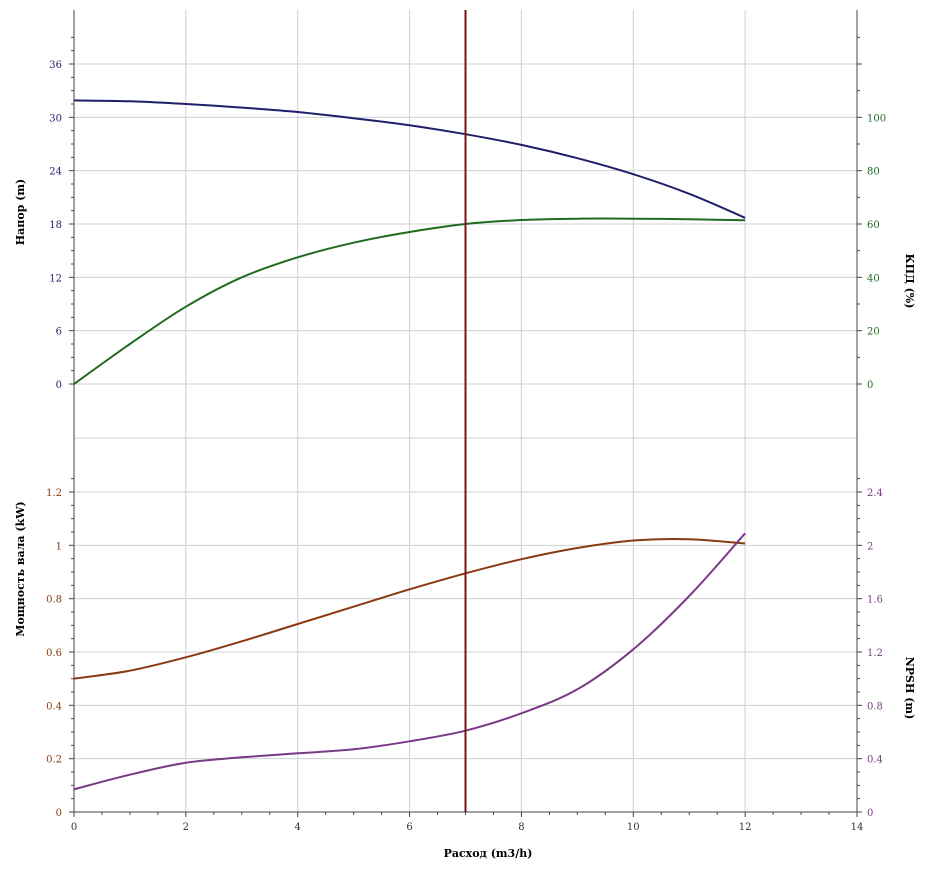 The height and width of the screenshot is (872, 932). Describe the element at coordinates (54, 653) in the screenshot. I see `bottom-left-tick-label: 0.6` at that location.